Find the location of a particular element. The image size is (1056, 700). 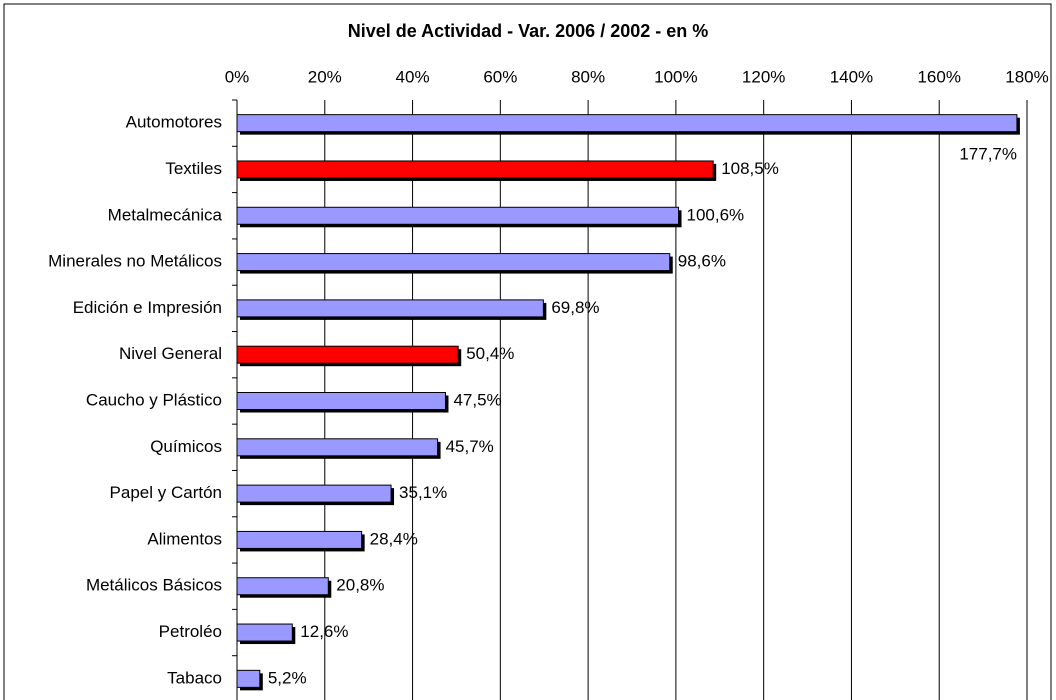

data-label: 28,4% is located at coordinates (394, 538).